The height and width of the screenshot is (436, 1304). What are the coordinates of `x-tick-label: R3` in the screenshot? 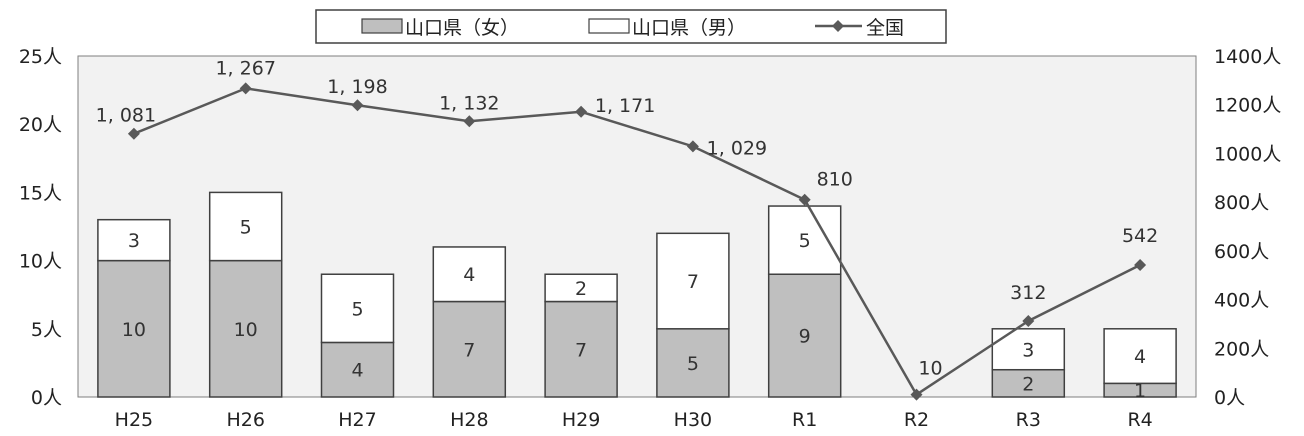 It's located at (1028, 420).